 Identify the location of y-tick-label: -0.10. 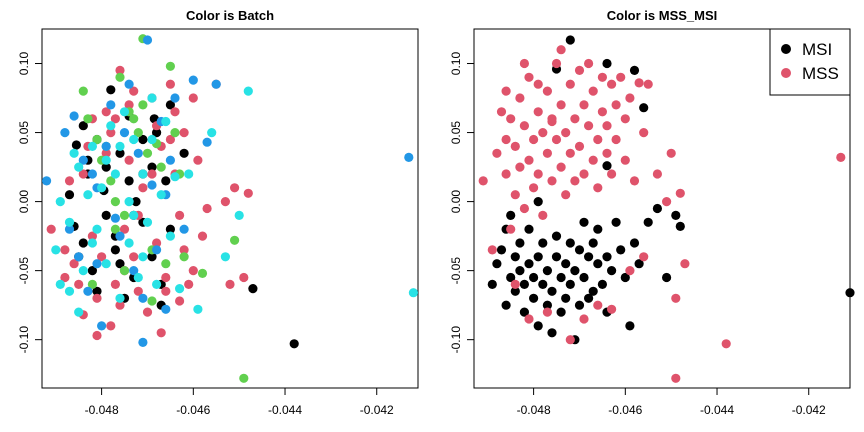
(24, 340).